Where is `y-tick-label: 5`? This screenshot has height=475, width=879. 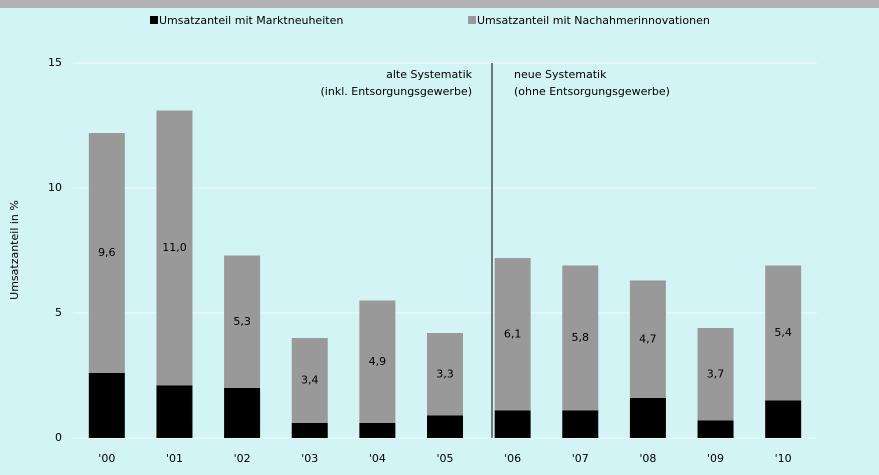
y-tick-label: 5 is located at coordinates (58, 312).